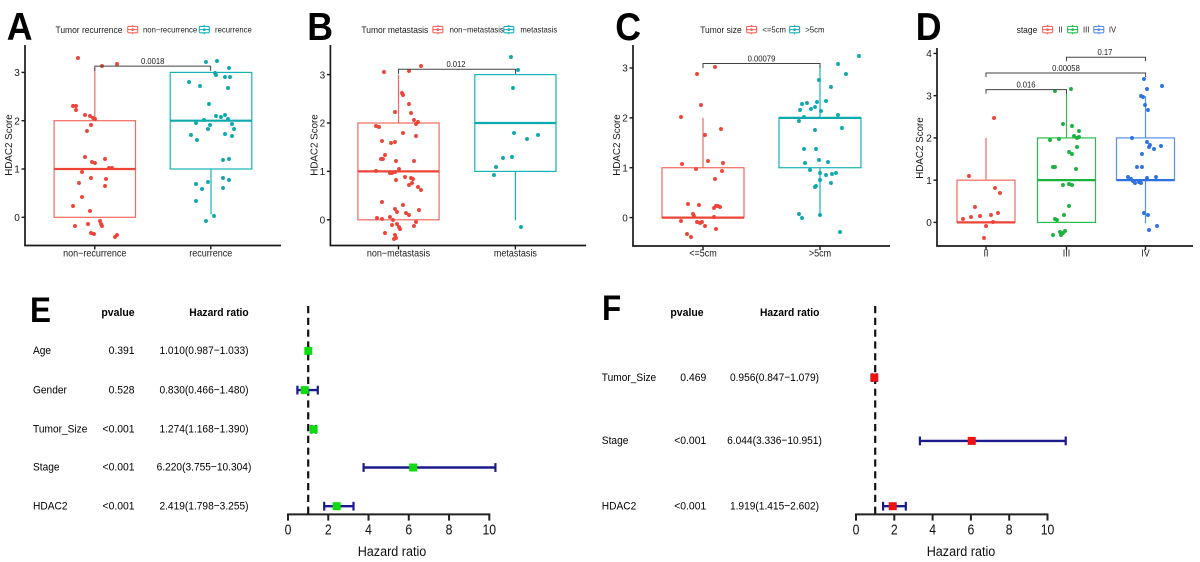  I want to click on svg-text: 0.956(0.847−1.079), so click(774, 378).